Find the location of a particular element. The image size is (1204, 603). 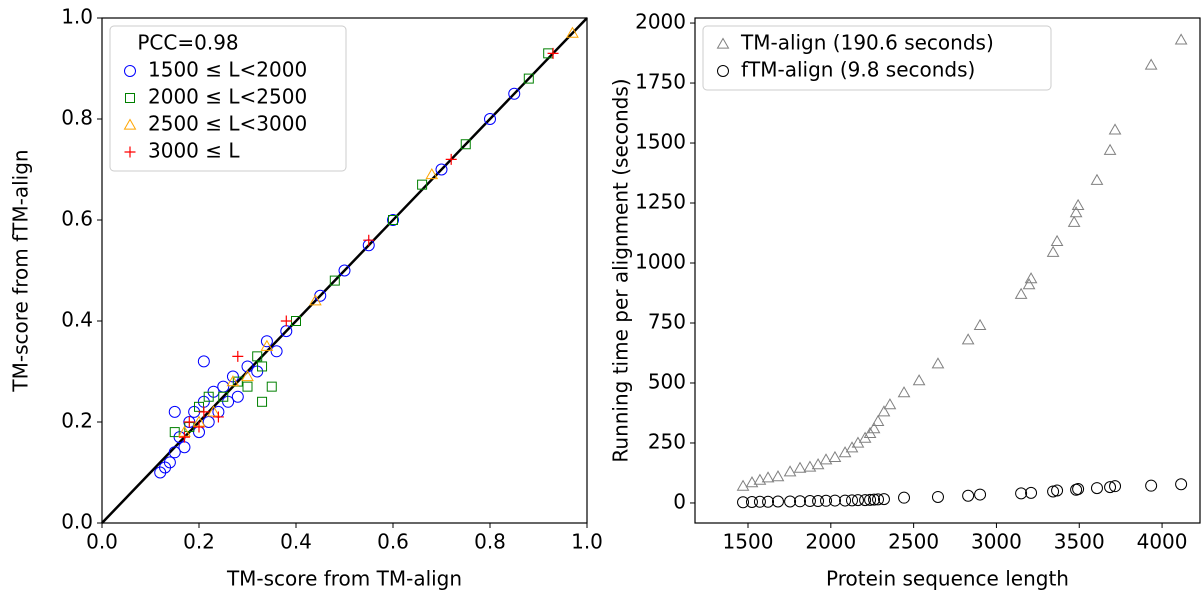

y-tick-label: 0.2 is located at coordinates (77, 421).